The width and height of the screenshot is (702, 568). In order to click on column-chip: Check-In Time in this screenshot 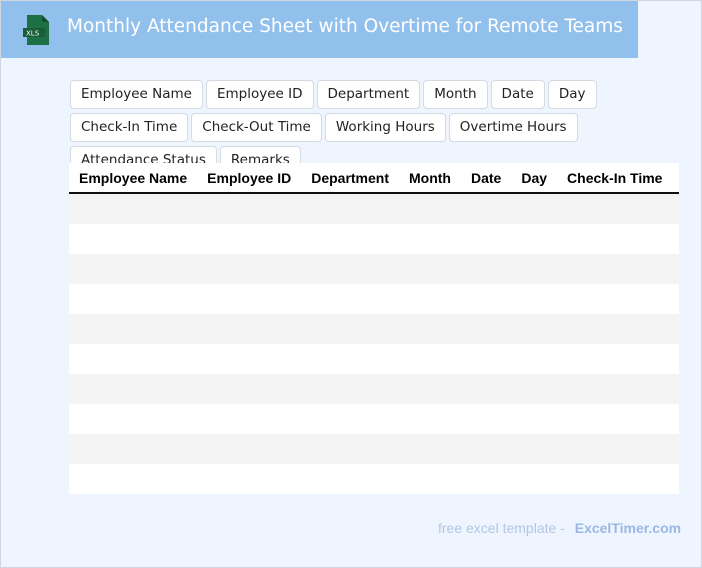, I will do `click(129, 127)`.